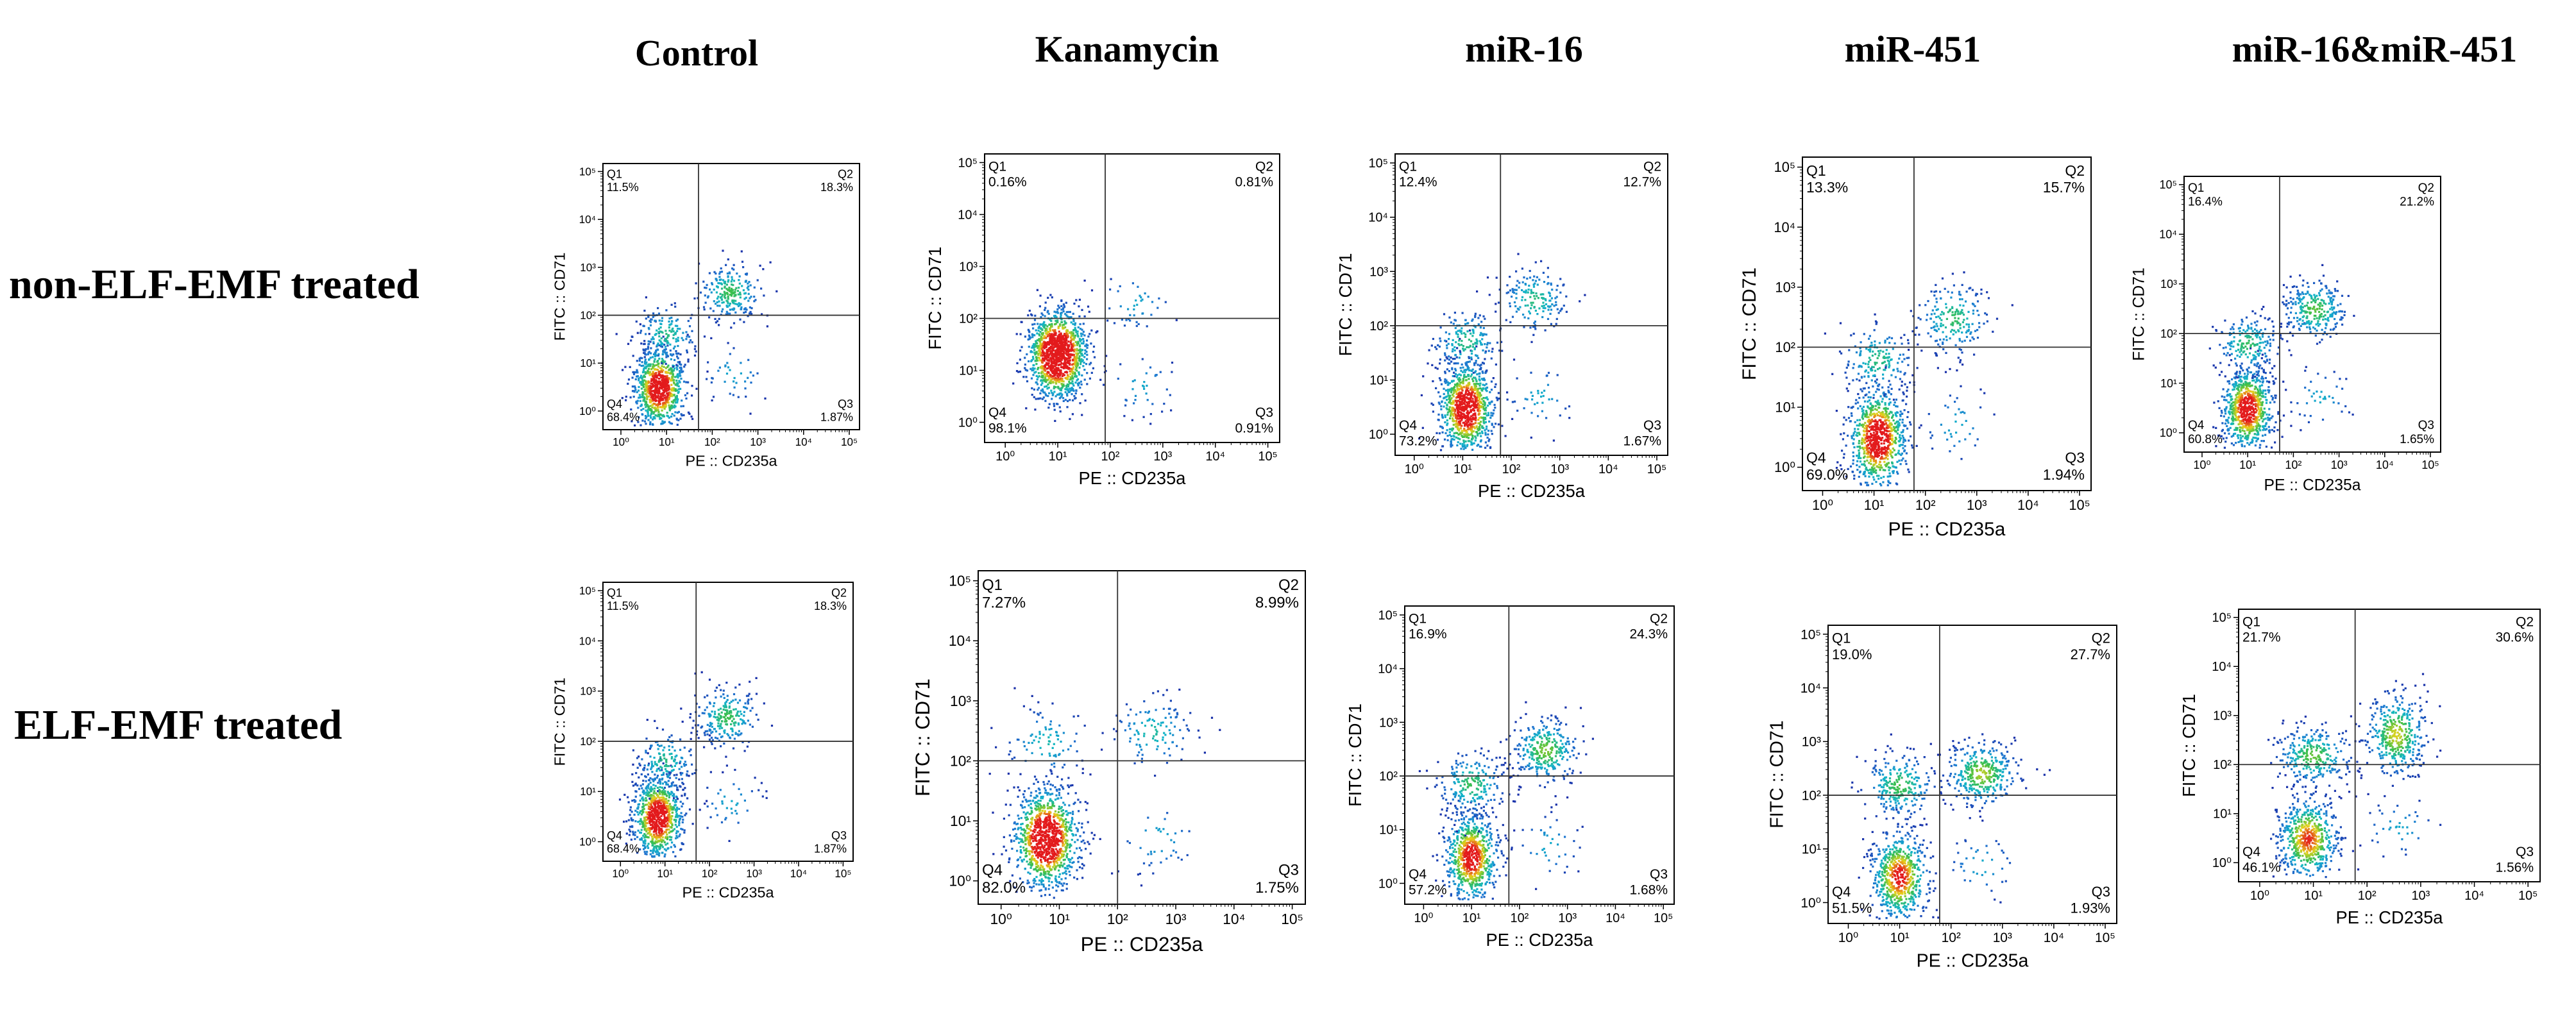 The image size is (2576, 1019). I want to click on y-tick-label: 10⁵, so click(587, 172).